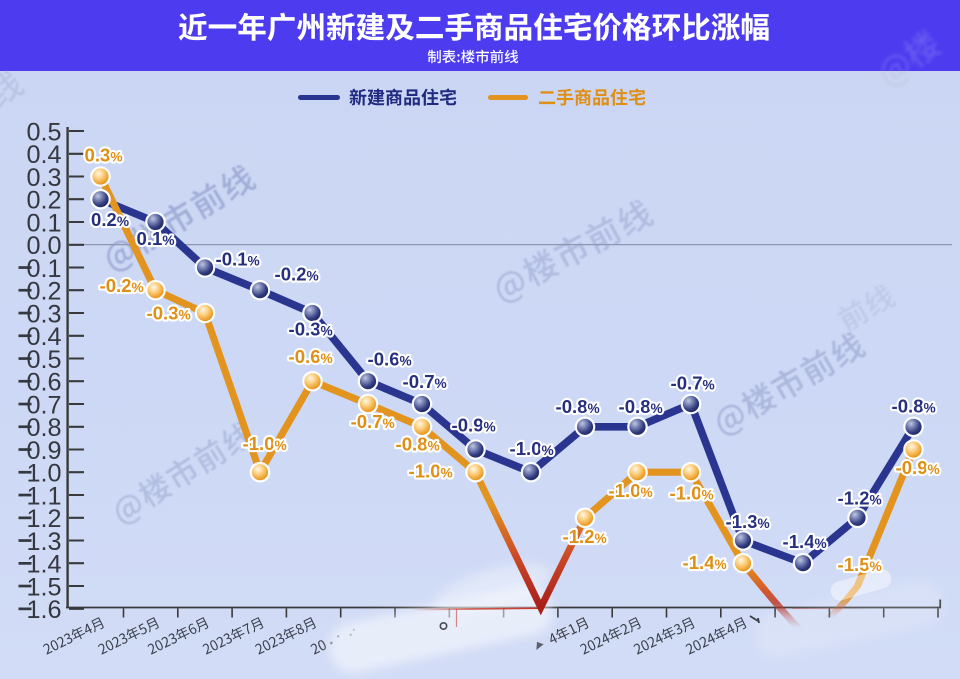 The width and height of the screenshot is (960, 679). I want to click on svg-text: 0.3%, so click(104, 155).